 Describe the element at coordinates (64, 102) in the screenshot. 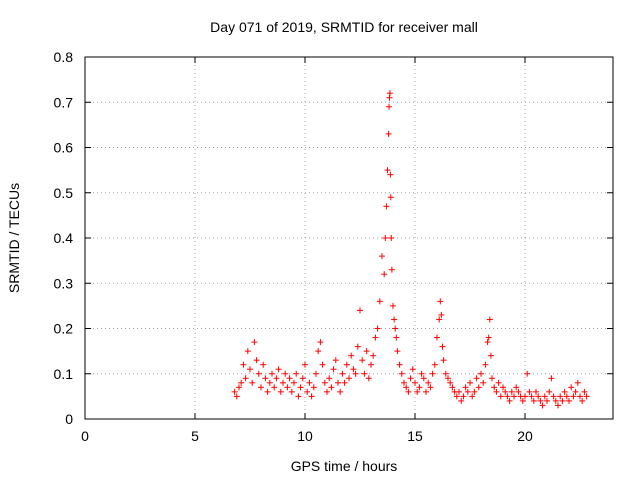

I see `y-tick-label: 0.7` at that location.